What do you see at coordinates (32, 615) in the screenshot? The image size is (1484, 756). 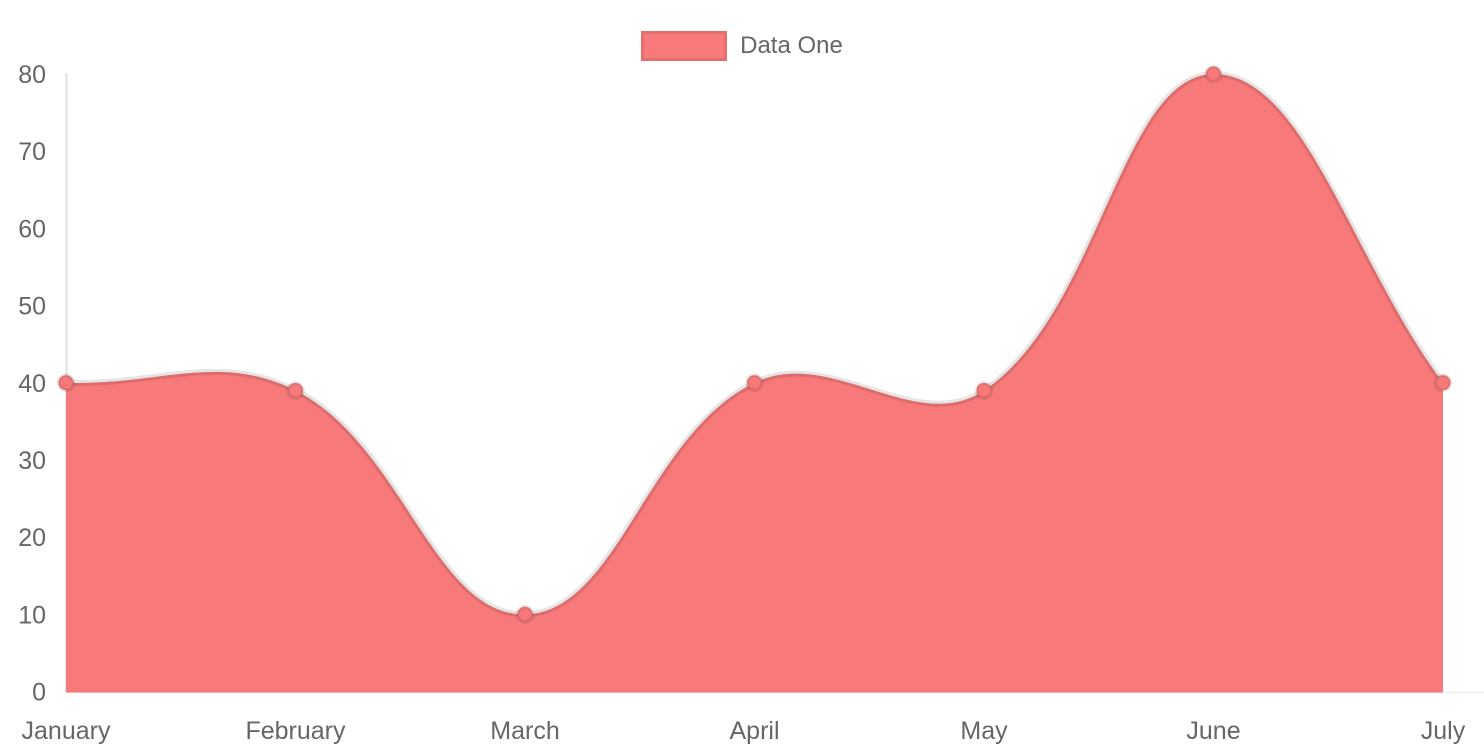 I see `y-tick-label: 10` at bounding box center [32, 615].